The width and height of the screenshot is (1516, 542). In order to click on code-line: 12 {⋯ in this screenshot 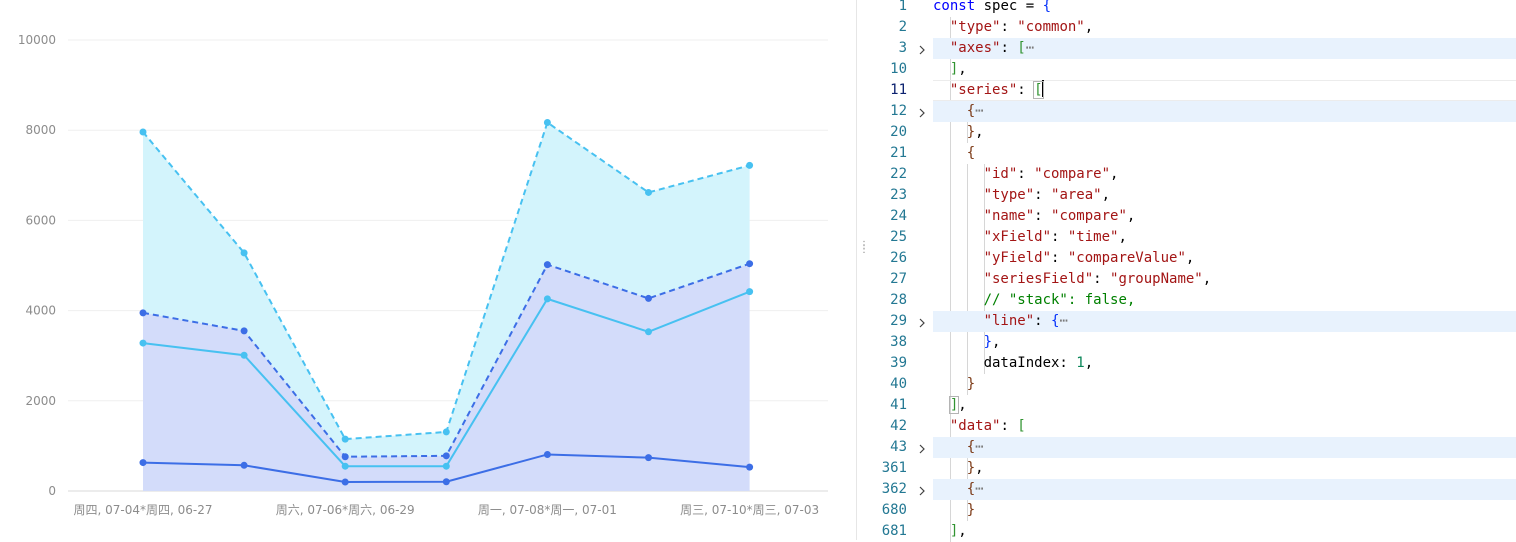, I will do `click(1190, 111)`.